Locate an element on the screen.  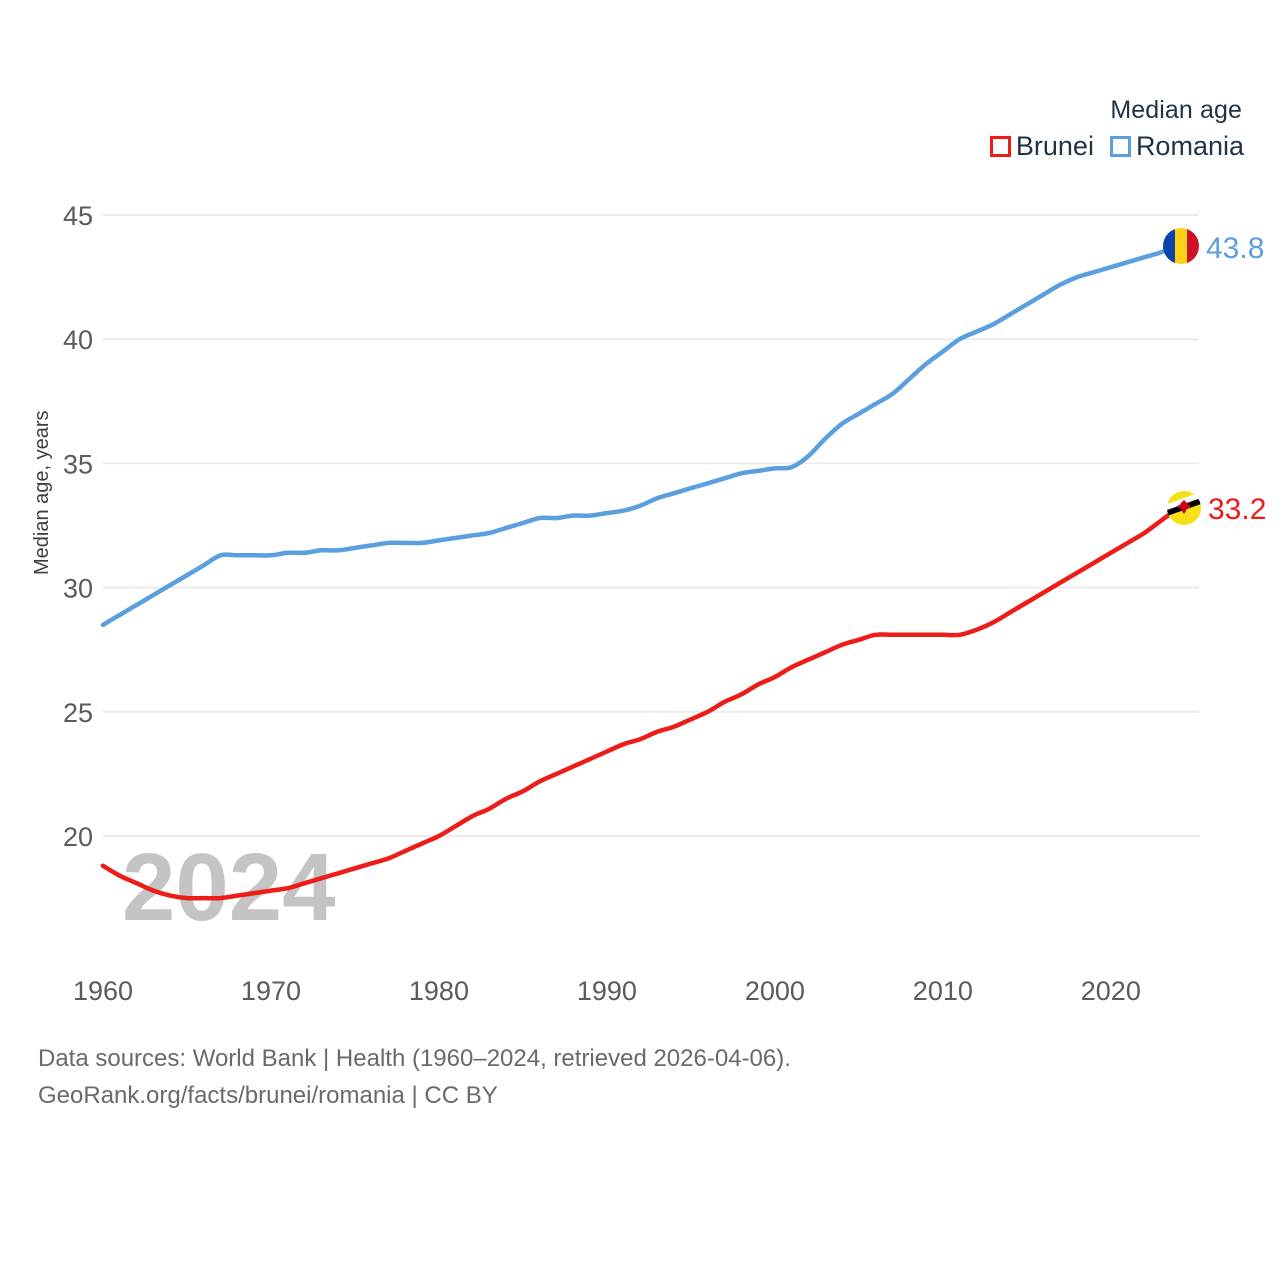
x-tick-1980: 1980 is located at coordinates (439, 991).